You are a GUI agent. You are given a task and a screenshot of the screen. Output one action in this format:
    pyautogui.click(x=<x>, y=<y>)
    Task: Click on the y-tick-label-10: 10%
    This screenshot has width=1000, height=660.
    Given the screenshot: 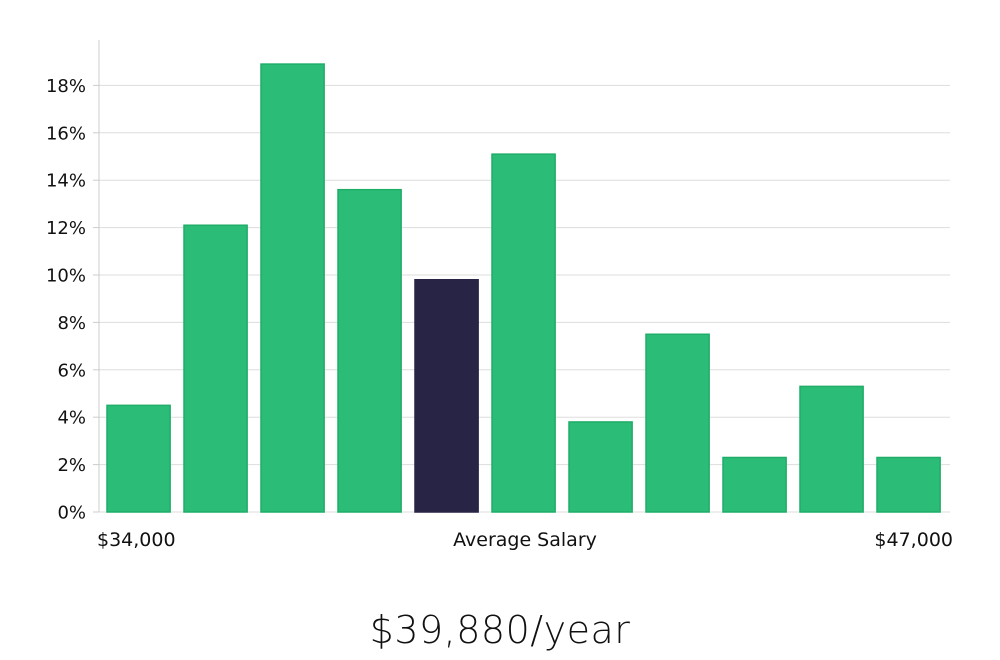 What is the action you would take?
    pyautogui.click(x=66, y=276)
    